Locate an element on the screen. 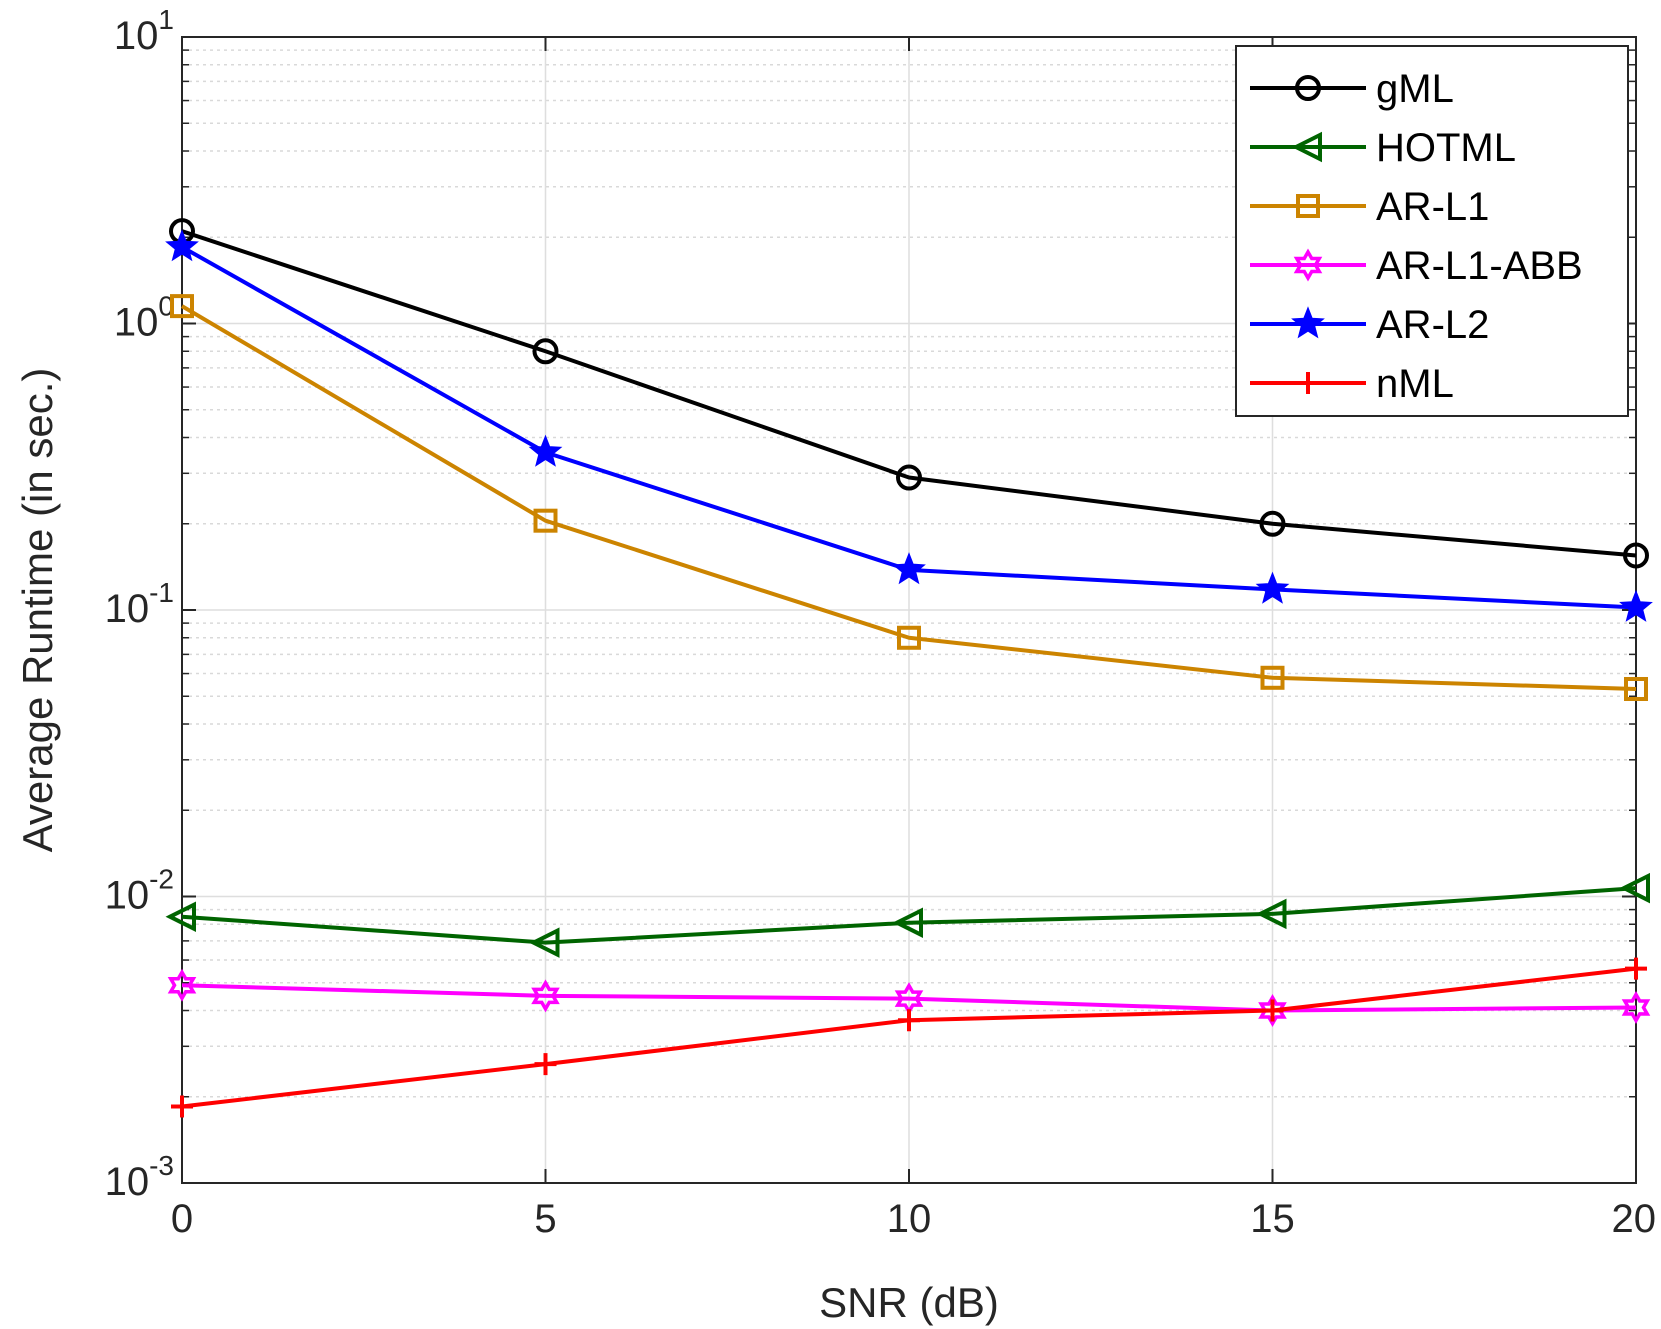 The height and width of the screenshot is (1329, 1661). legend: gML HOTML AR-L1 AR-L1-ABB AR-L2 nML is located at coordinates (1432, 231).